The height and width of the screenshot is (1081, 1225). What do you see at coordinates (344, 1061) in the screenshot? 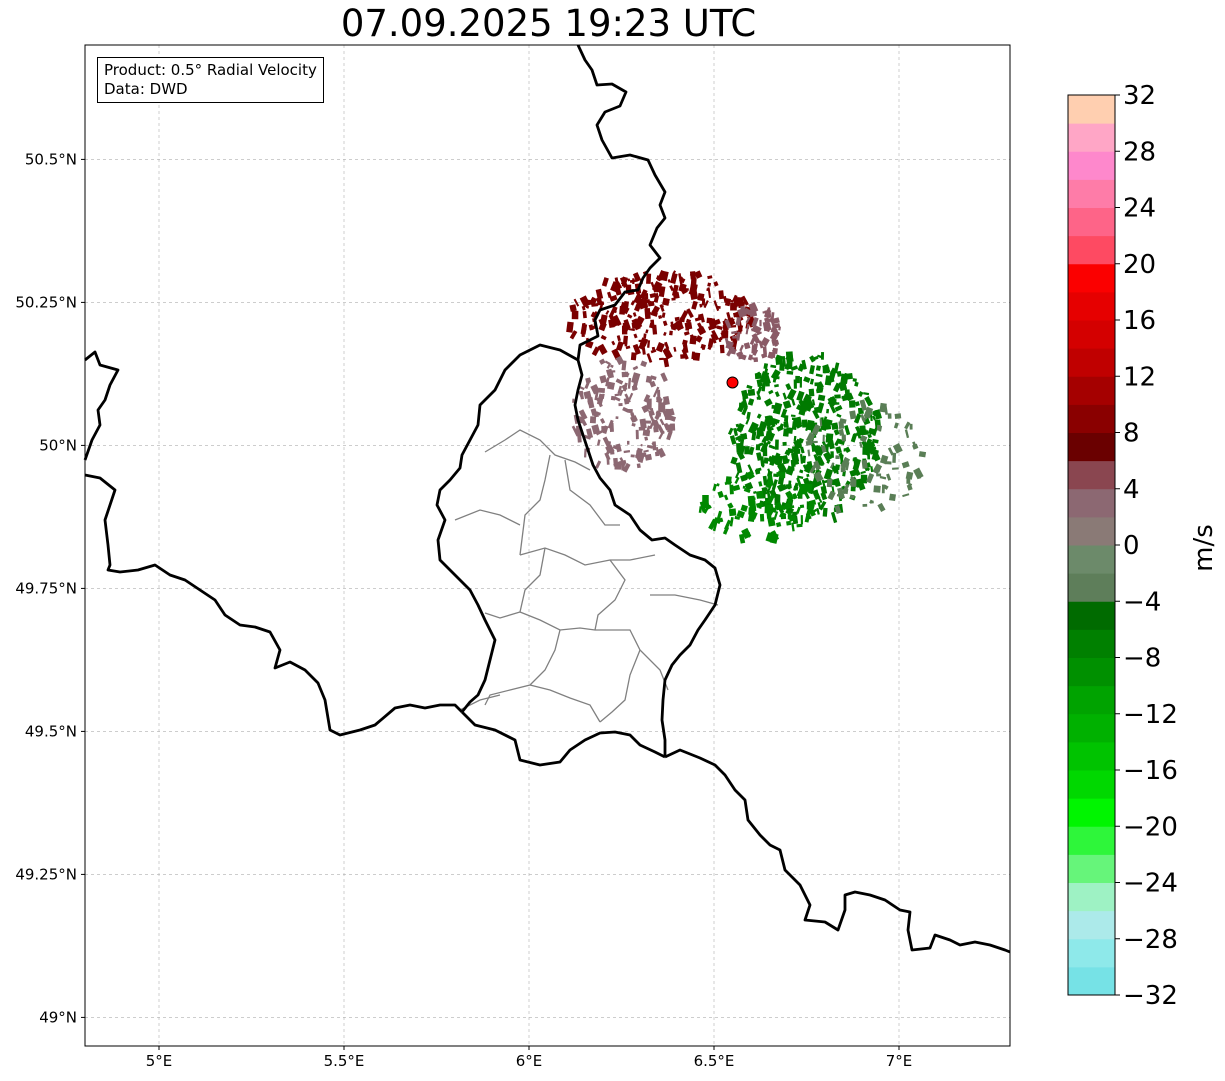
I see `lon-tick-label: 5.5°E` at bounding box center [344, 1061].